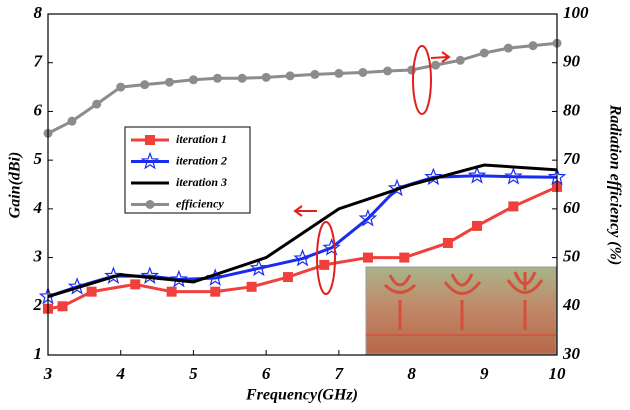  What do you see at coordinates (38, 158) in the screenshot?
I see `y-tick-label: 5` at bounding box center [38, 158].